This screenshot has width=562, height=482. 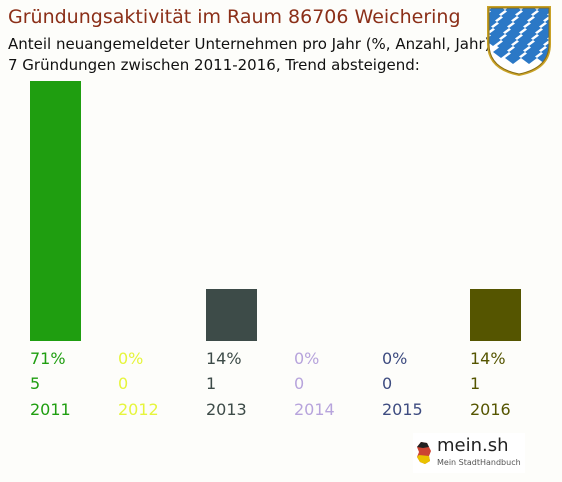 What do you see at coordinates (402, 409) in the screenshot?
I see `year-label-2015: 2015` at bounding box center [402, 409].